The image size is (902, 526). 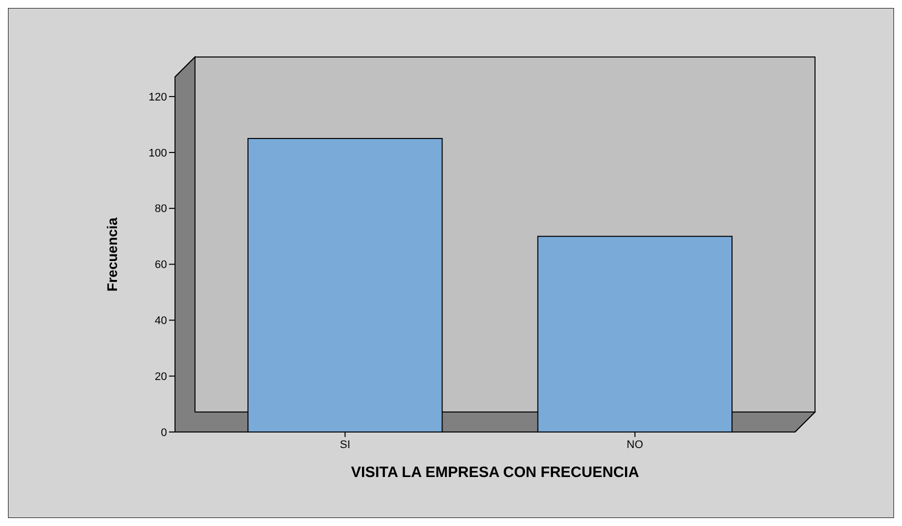 What do you see at coordinates (157, 153) in the screenshot?
I see `y-tick-label: 100` at bounding box center [157, 153].